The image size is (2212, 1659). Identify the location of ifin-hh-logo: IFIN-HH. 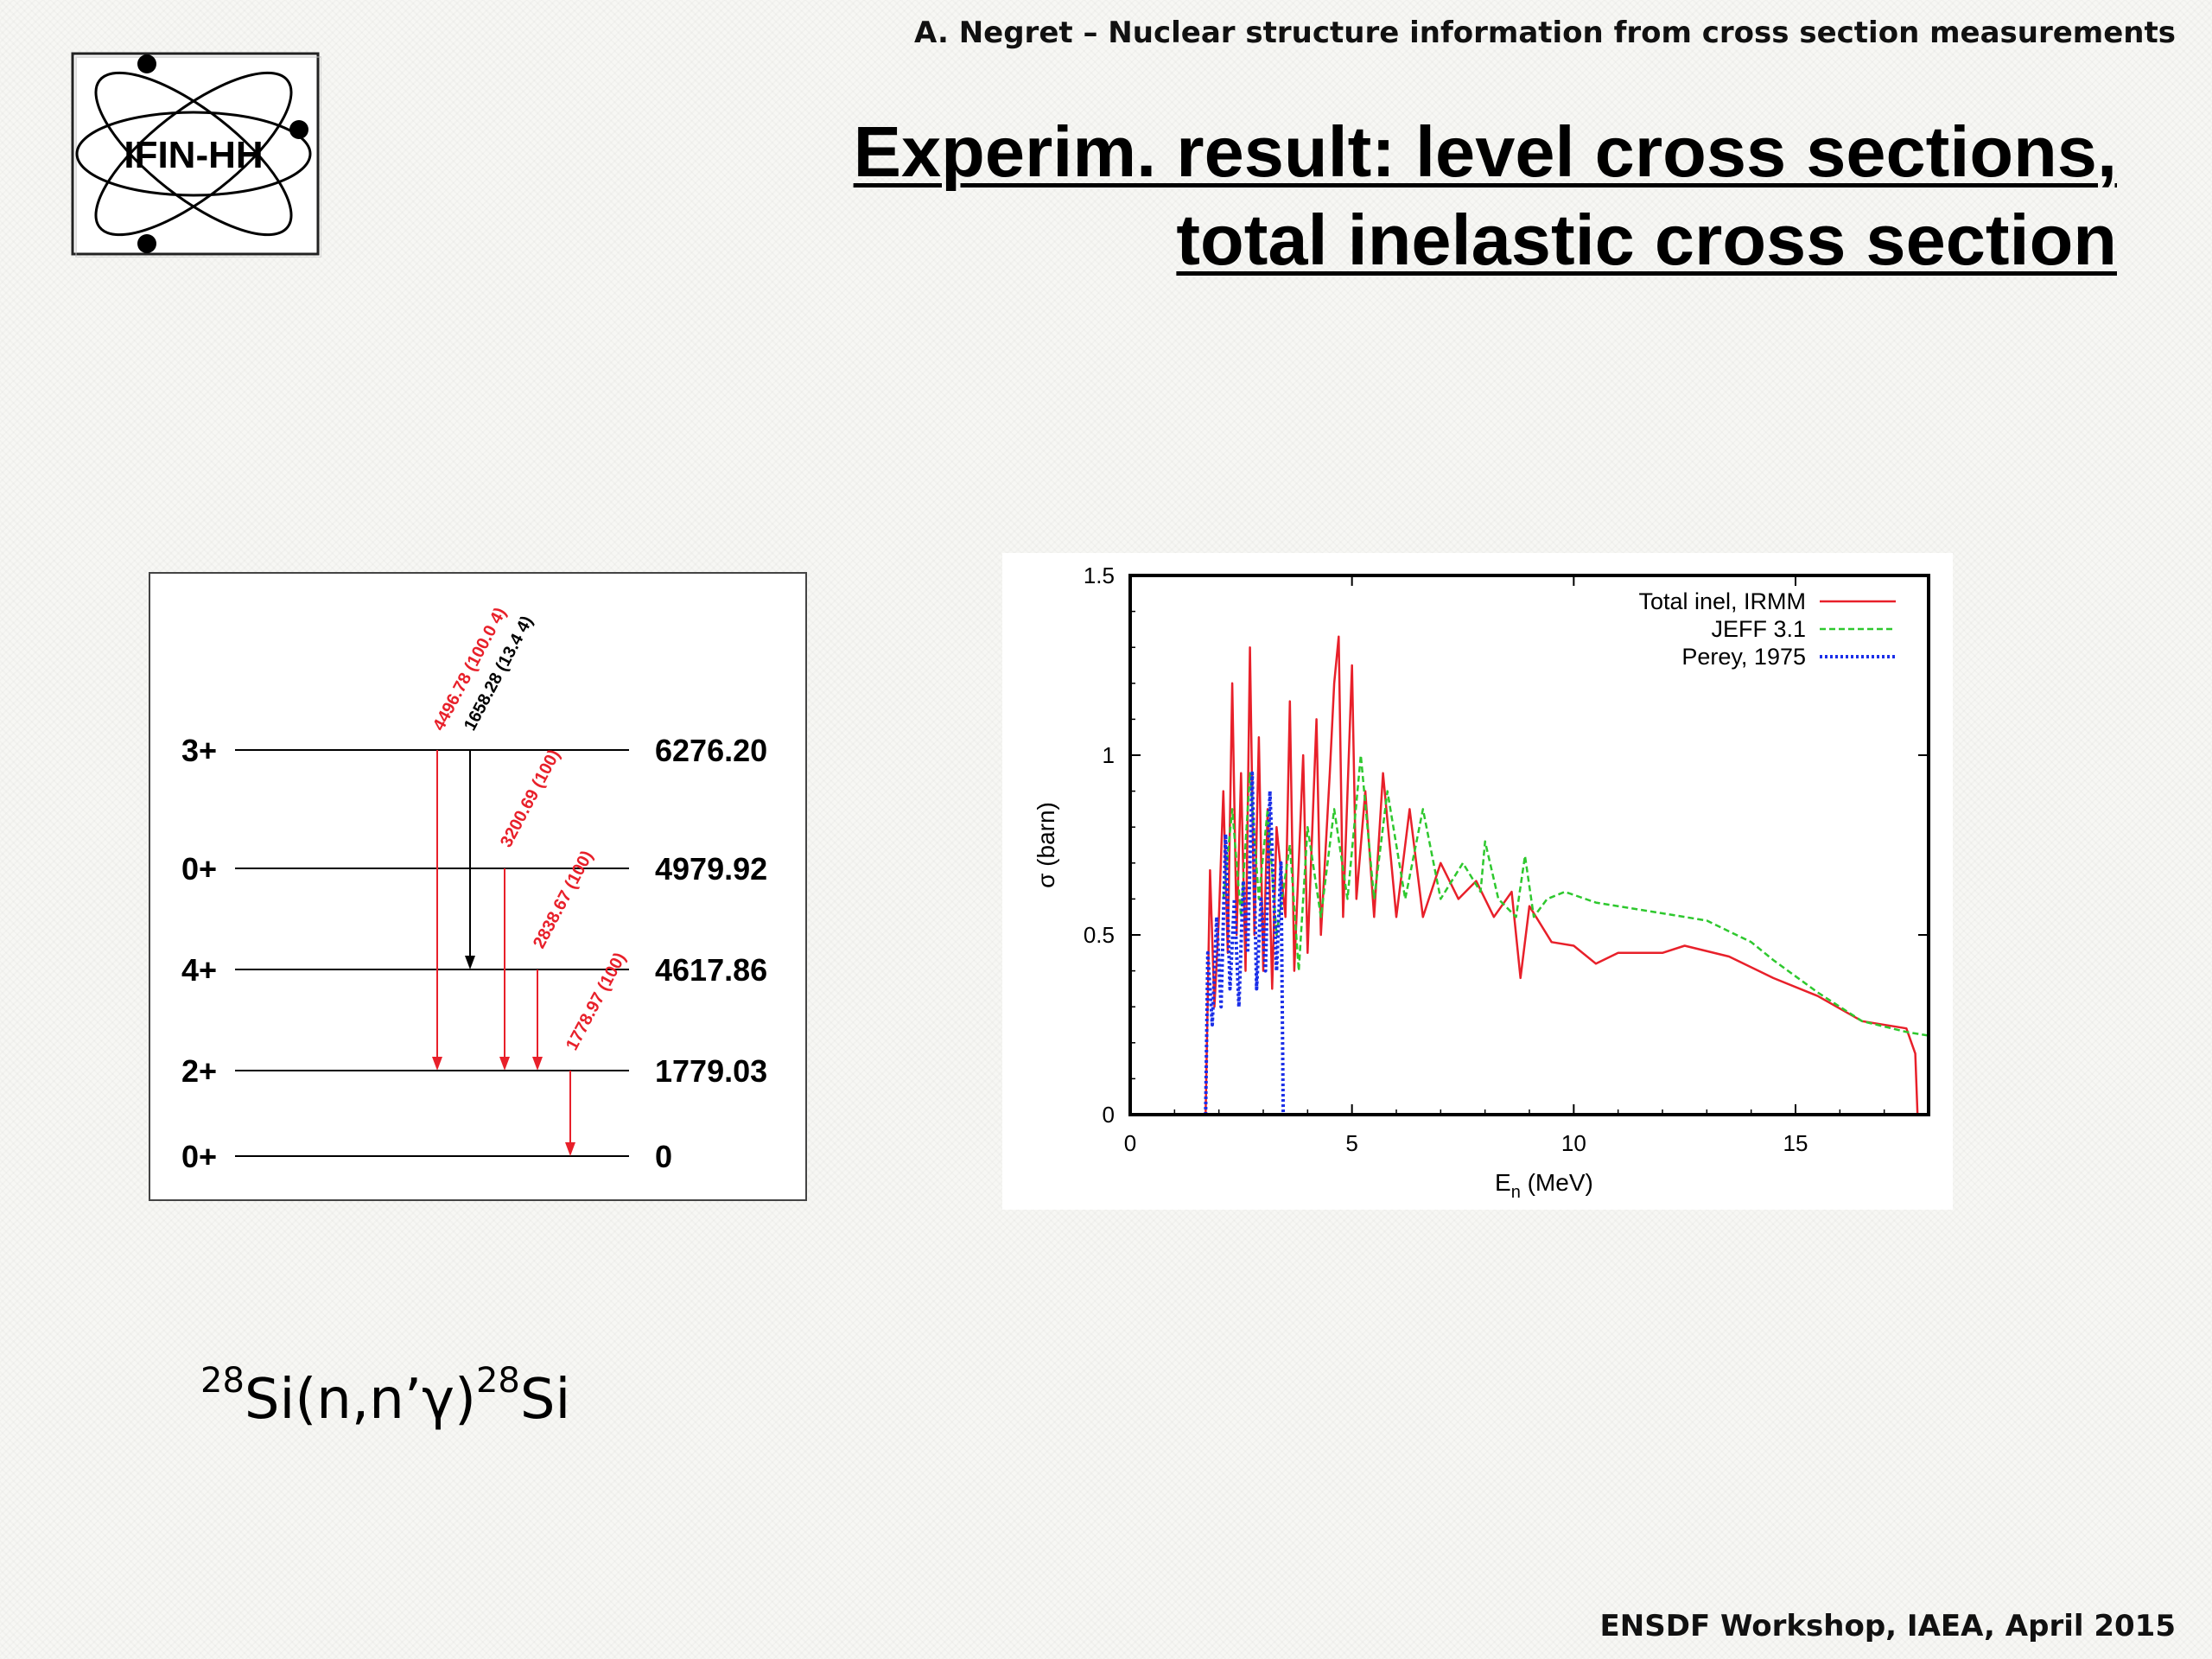
(196, 155).